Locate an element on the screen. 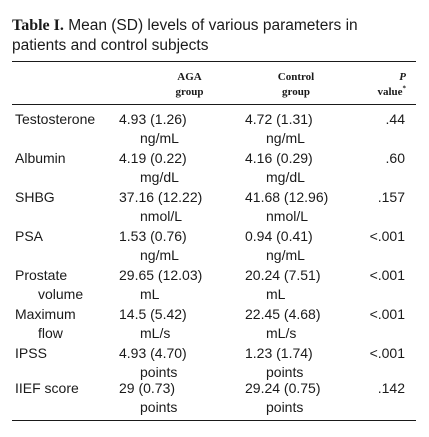 Image resolution: width=429 pixels, height=437 pixels. footnote-mark: * is located at coordinates (404, 88).